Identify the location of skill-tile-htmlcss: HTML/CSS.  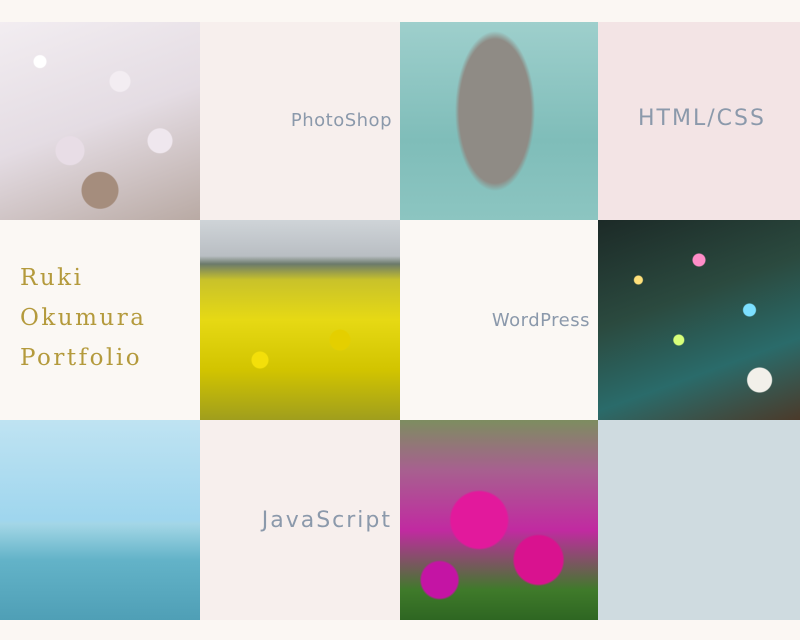
(699, 121).